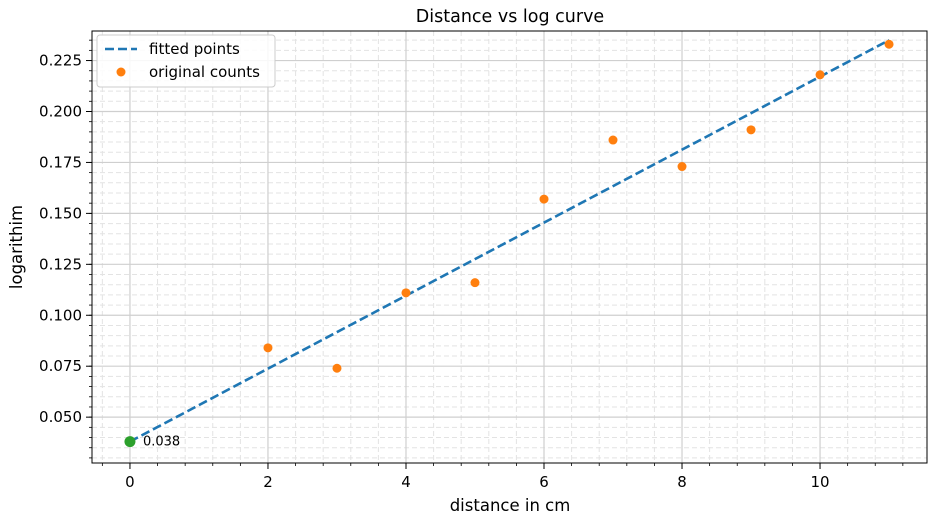  Describe the element at coordinates (60, 213) in the screenshot. I see `y-tick-label: 0.150` at that location.